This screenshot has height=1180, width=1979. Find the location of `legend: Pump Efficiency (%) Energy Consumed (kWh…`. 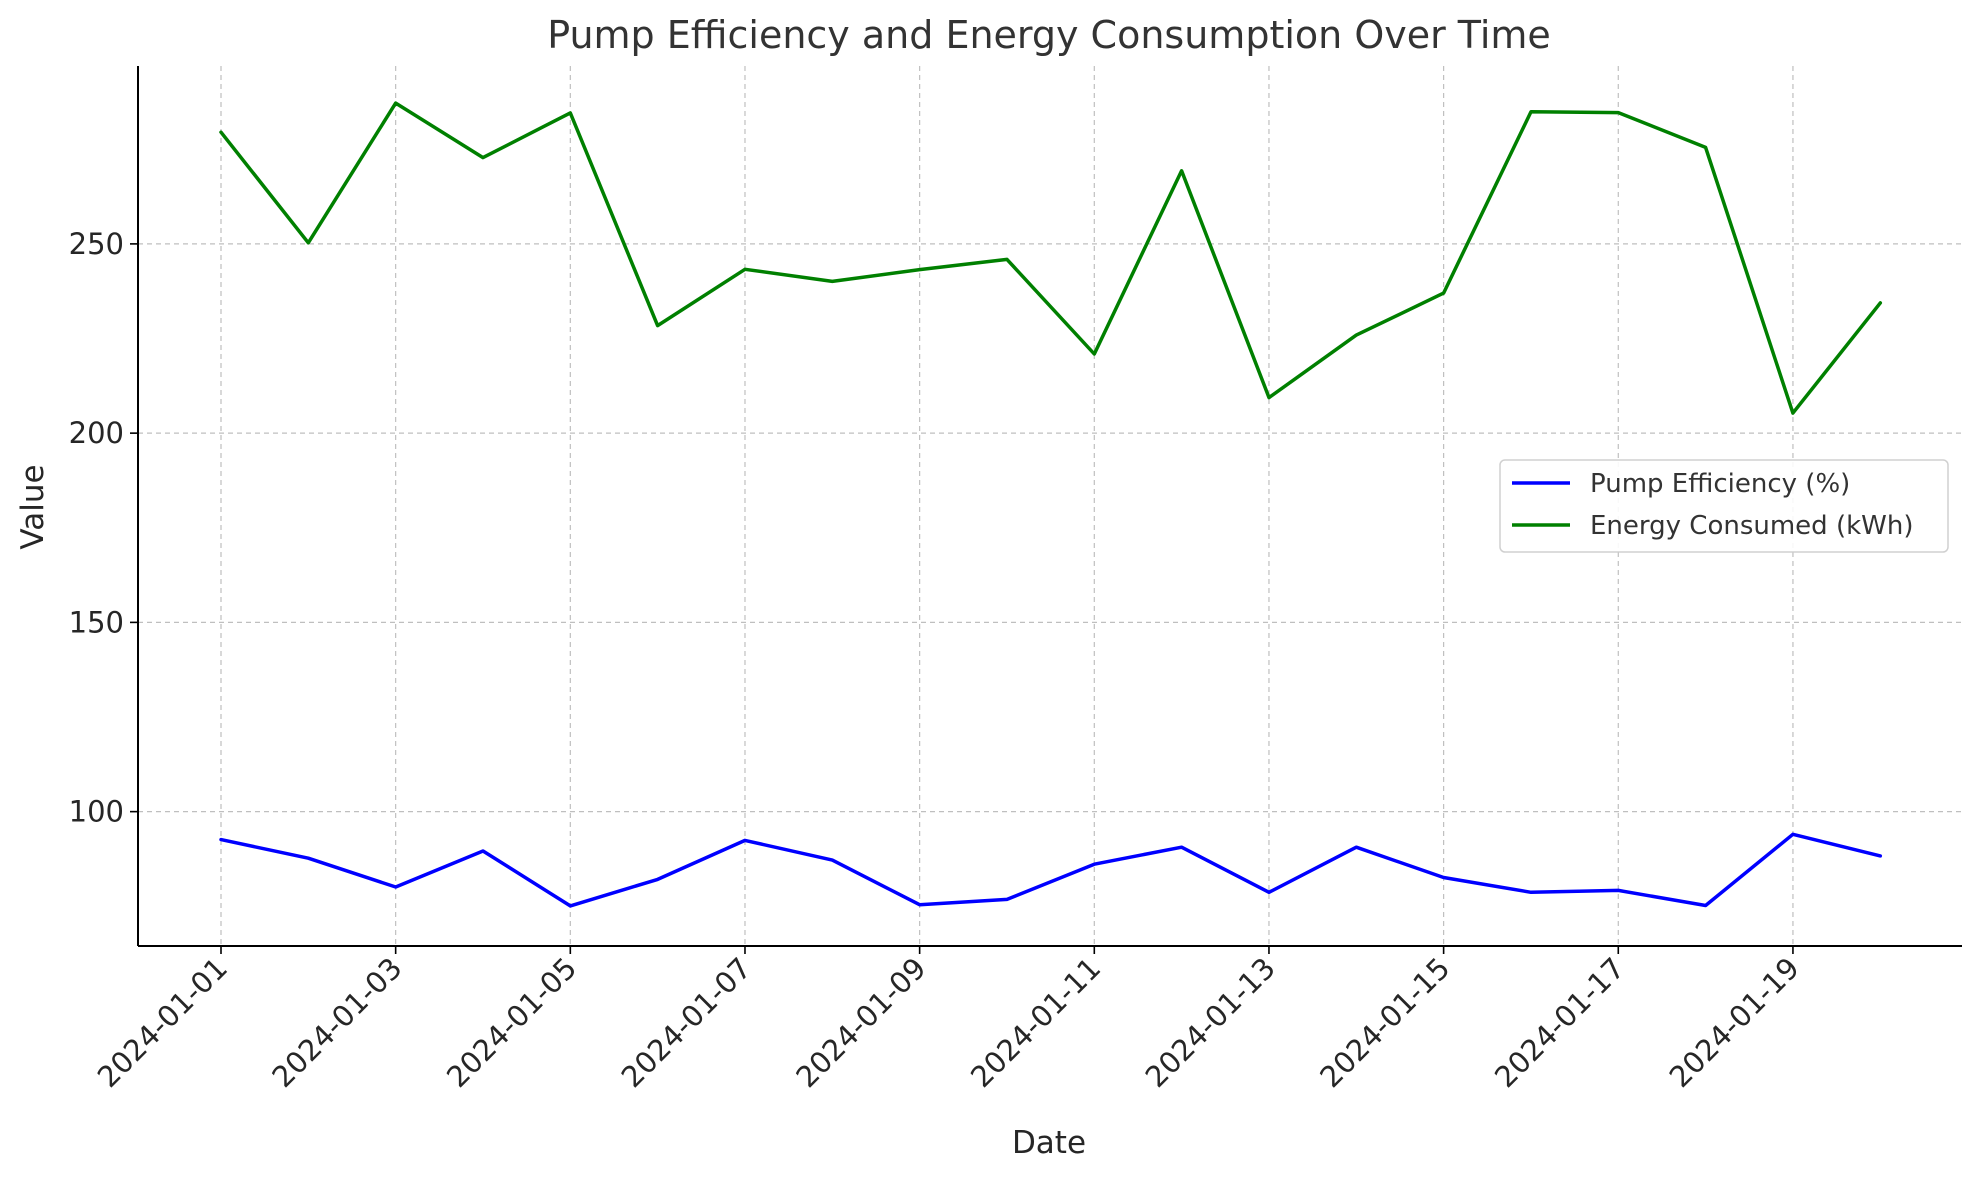

legend: Pump Efficiency (%) Energy Consumed (kWh… is located at coordinates (1724, 506).